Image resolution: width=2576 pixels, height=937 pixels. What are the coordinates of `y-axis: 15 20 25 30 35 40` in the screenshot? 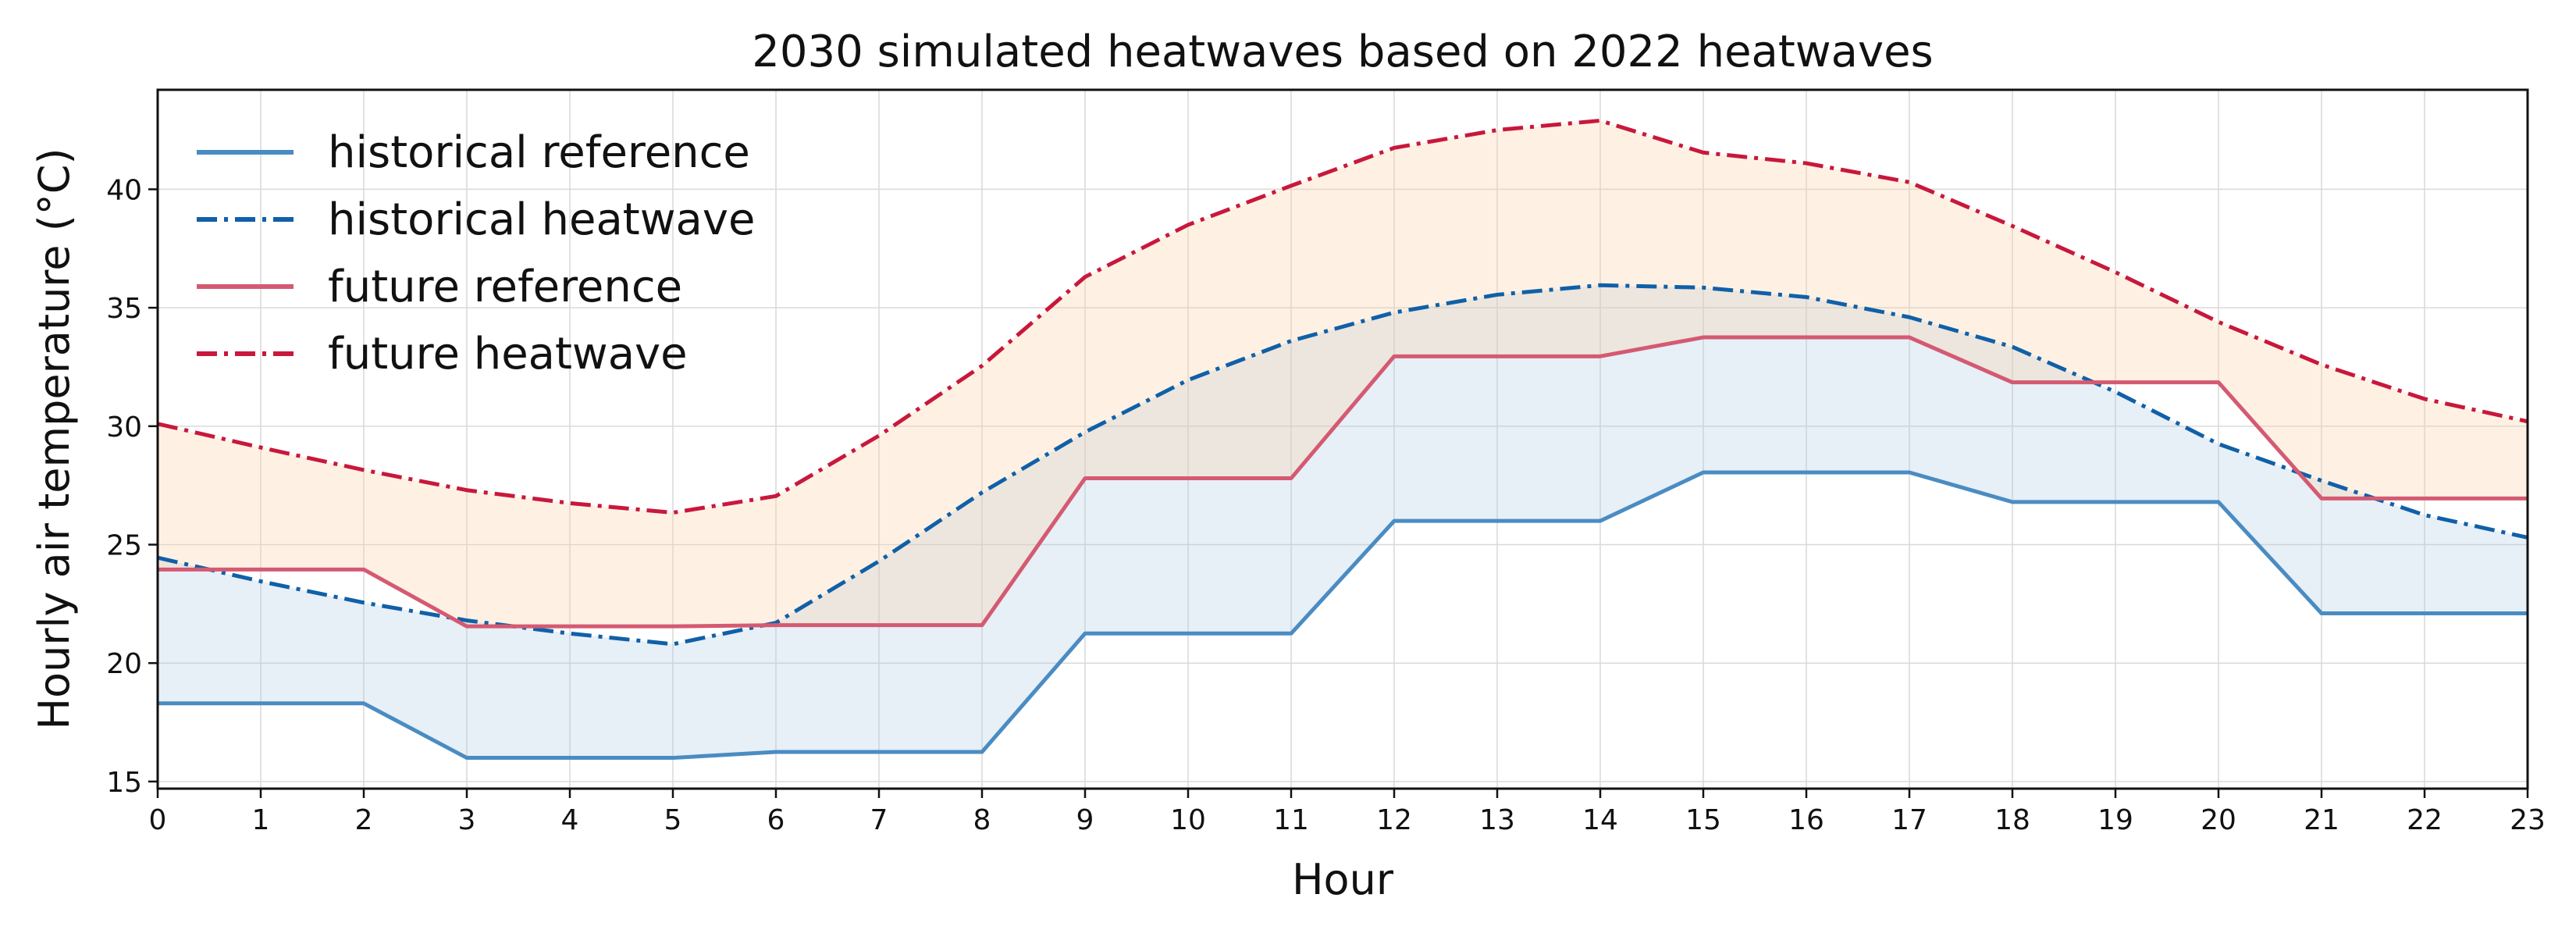 It's located at (132, 486).